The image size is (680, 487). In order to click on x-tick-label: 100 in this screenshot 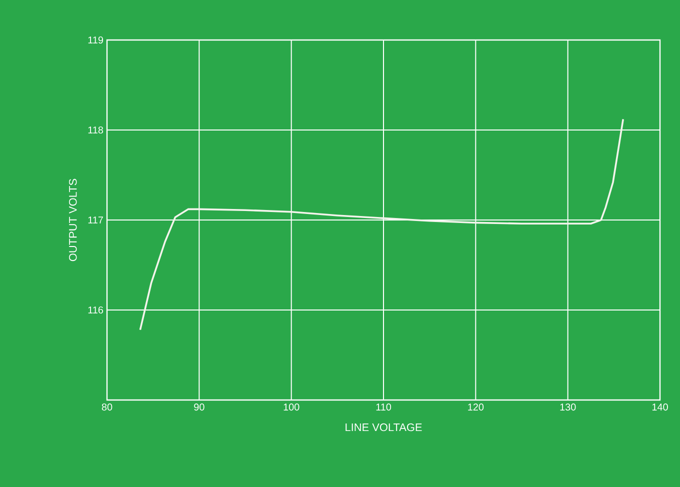, I will do `click(292, 407)`.